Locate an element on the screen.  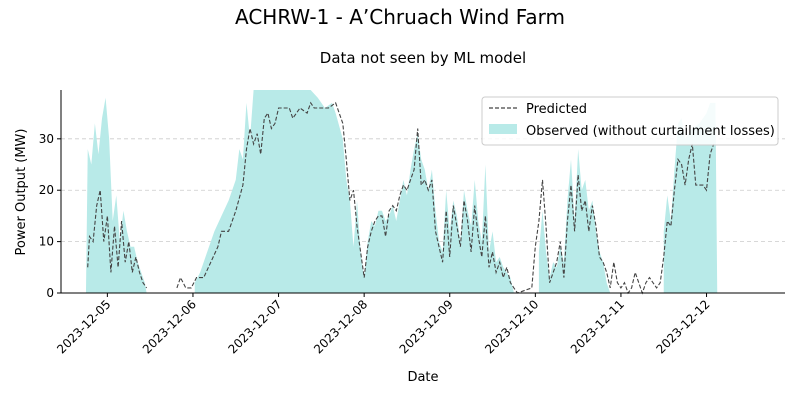
x-tick-label: 2023-12-07 is located at coordinates (254, 326).